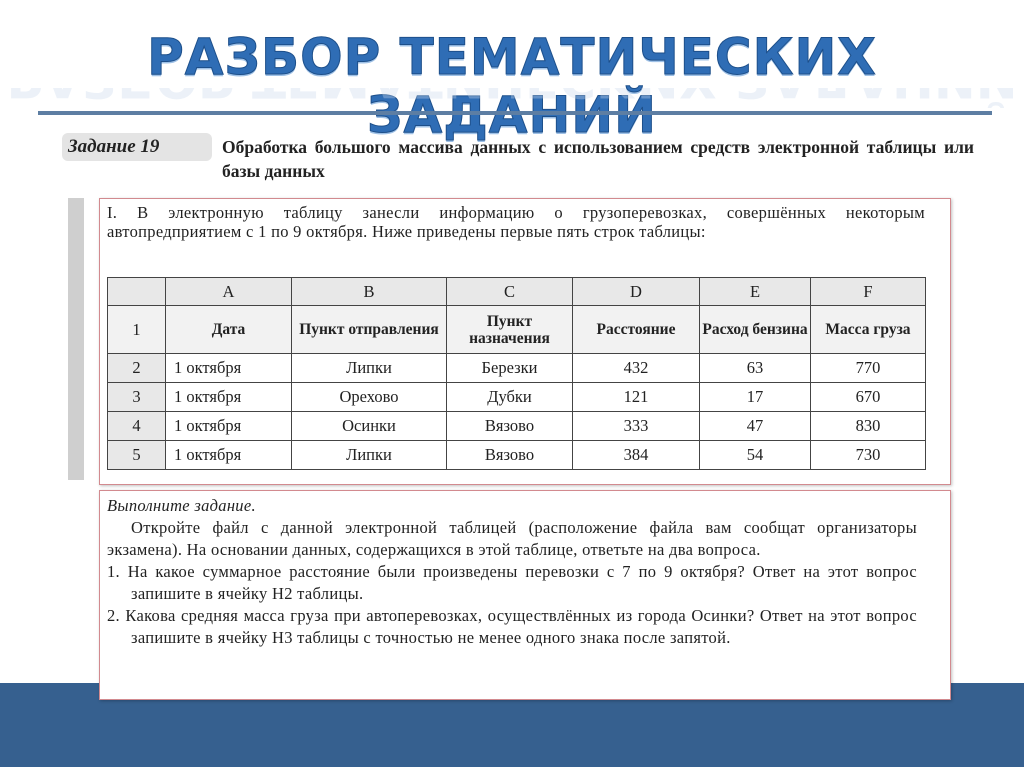 The width and height of the screenshot is (1024, 767). Describe the element at coordinates (636, 397) in the screenshot. I see `table-cell: 121` at that location.